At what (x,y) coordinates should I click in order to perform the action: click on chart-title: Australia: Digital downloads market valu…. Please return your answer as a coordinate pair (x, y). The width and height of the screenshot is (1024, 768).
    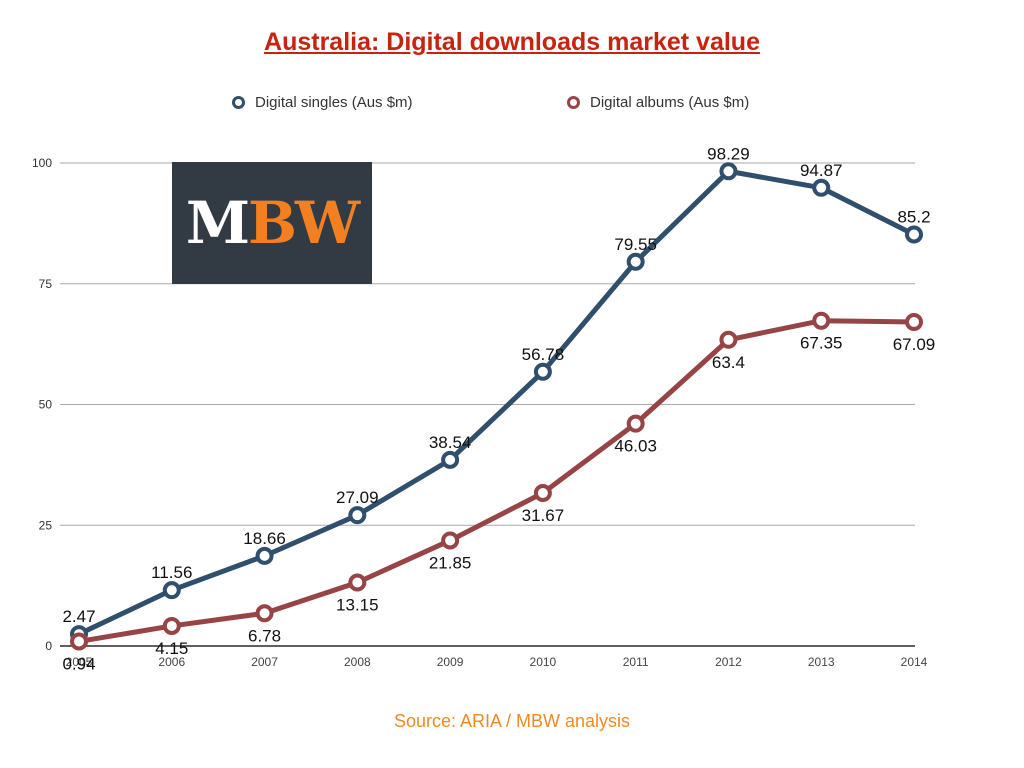
    Looking at the image, I should click on (512, 42).